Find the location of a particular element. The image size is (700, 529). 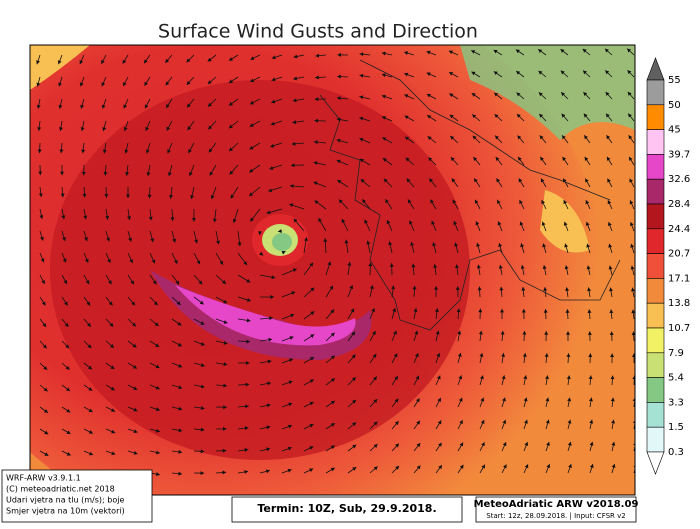

colorbar-label: 20.7 is located at coordinates (679, 254).